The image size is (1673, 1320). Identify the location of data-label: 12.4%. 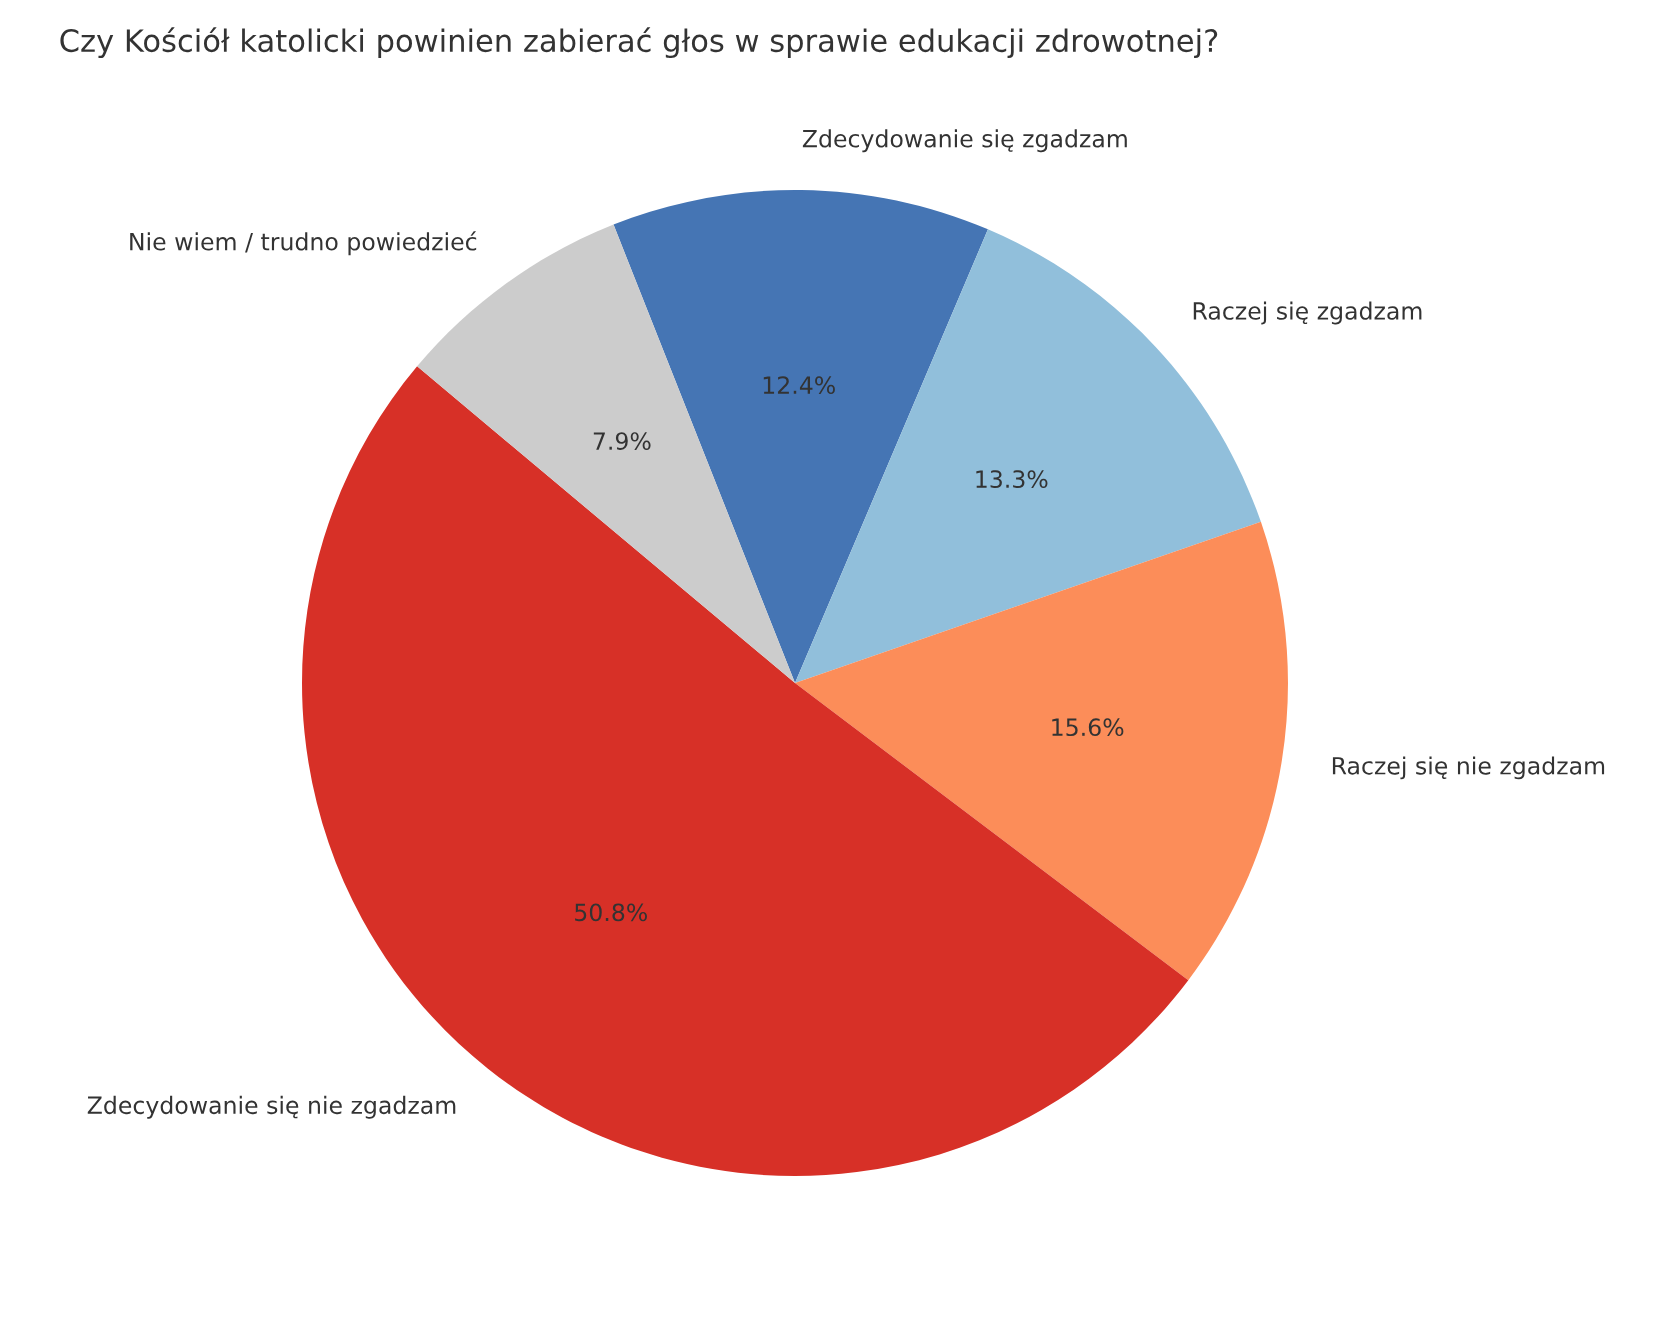
(799, 385).